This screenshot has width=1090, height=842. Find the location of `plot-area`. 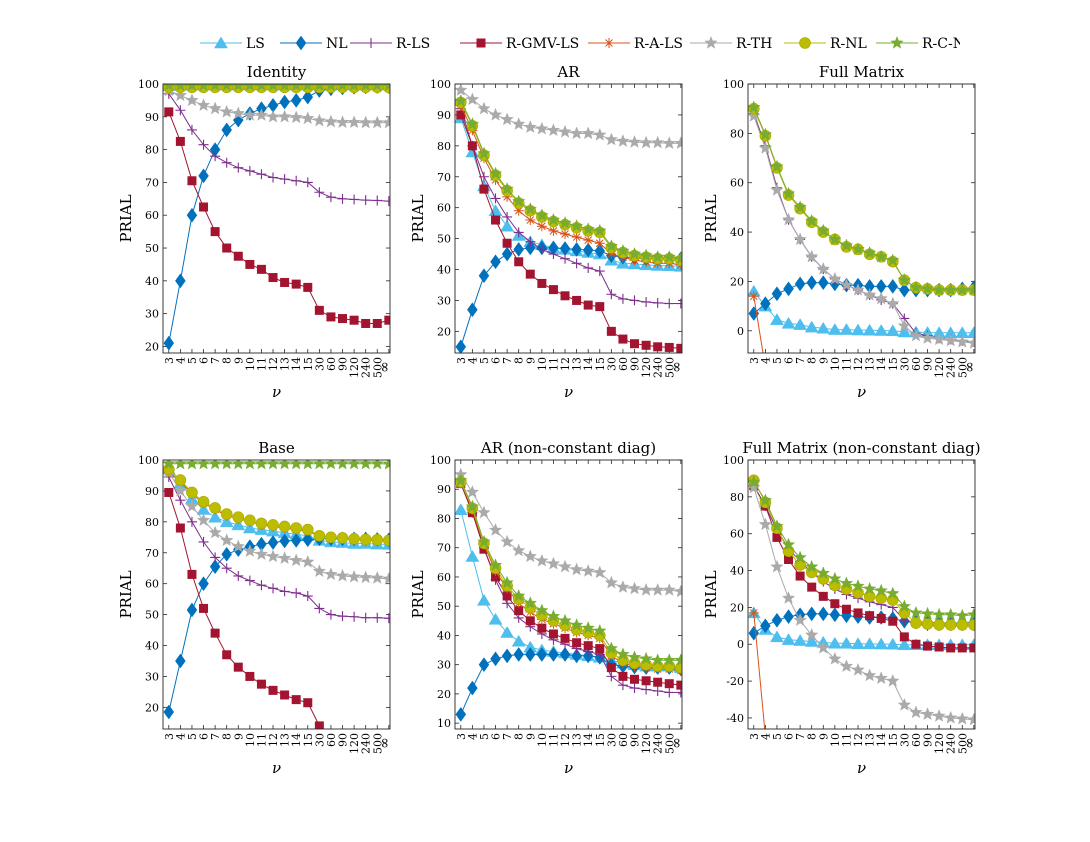

plot-area is located at coordinates (861, 292).